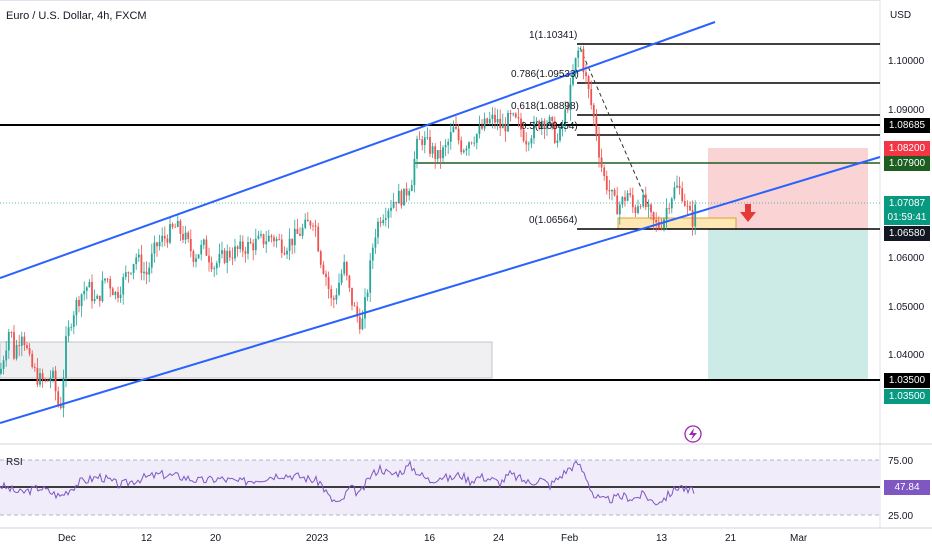 Image resolution: width=932 pixels, height=550 pixels. What do you see at coordinates (618, 135) in the screenshot?
I see `fib-trend-line` at bounding box center [618, 135].